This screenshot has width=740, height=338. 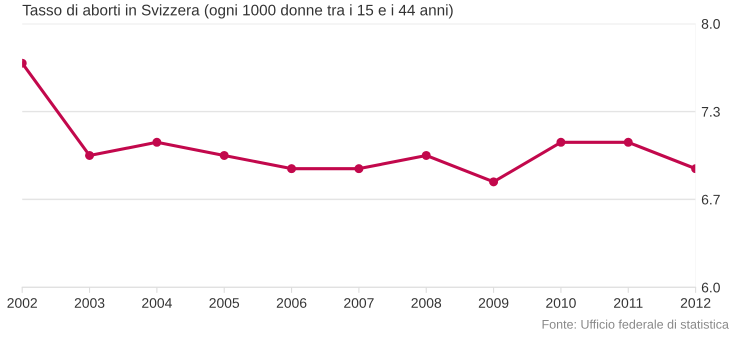 What do you see at coordinates (711, 287) in the screenshot?
I see `y-tick-label: 6.0` at bounding box center [711, 287].